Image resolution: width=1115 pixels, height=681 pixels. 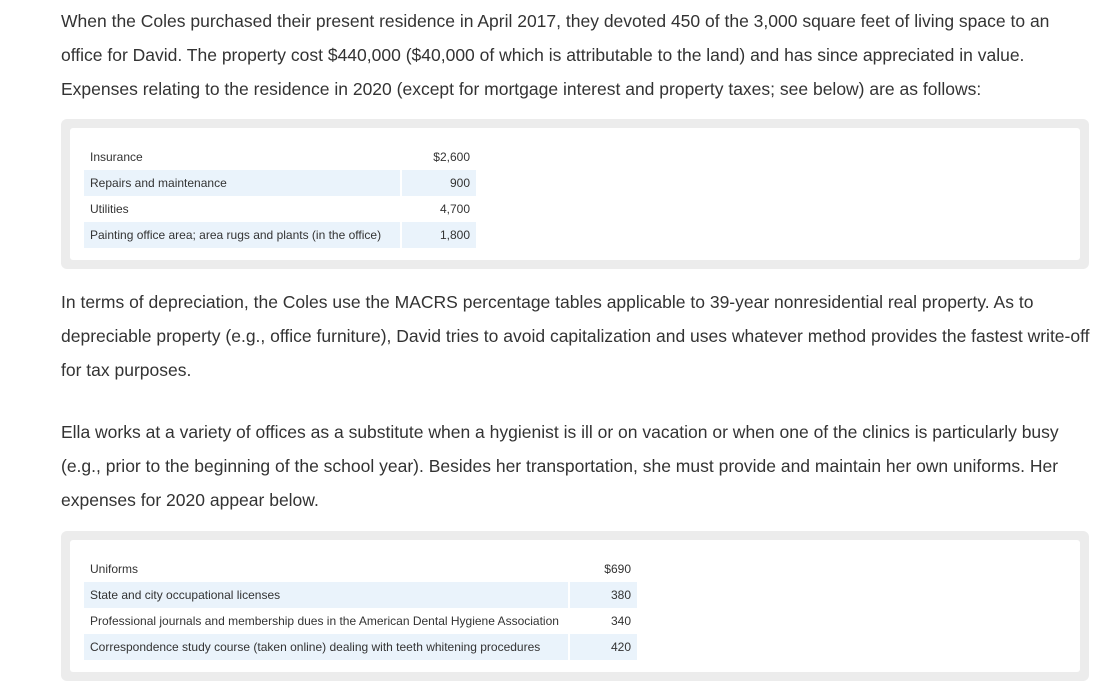 I want to click on table-row: Repairs and maintenance 900, so click(x=280, y=183).